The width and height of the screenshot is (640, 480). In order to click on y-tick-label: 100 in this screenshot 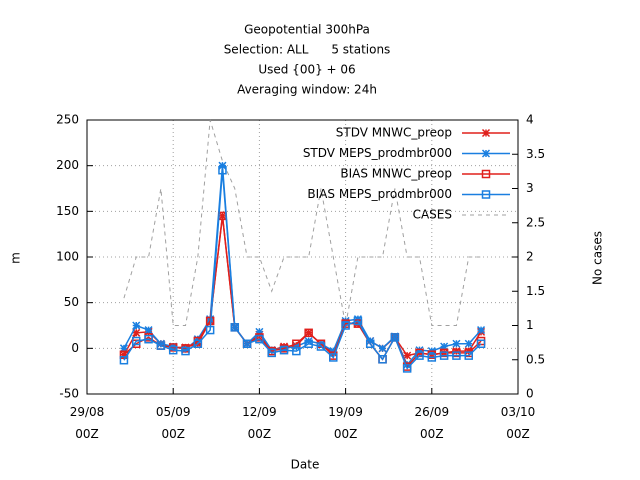, I will do `click(67, 257)`.